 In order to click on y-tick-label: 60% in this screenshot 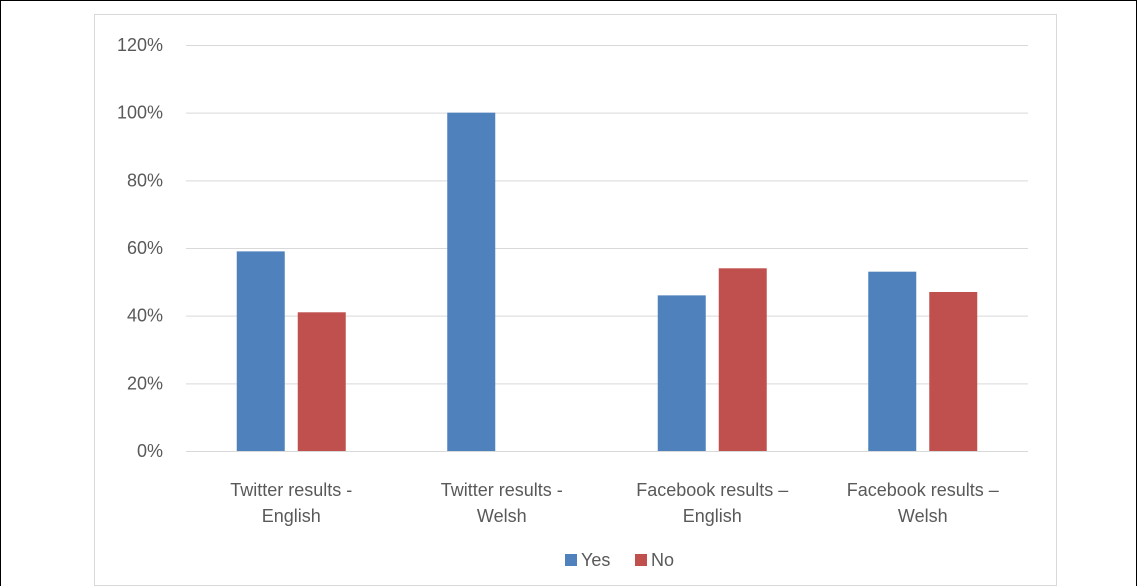, I will do `click(145, 248)`.